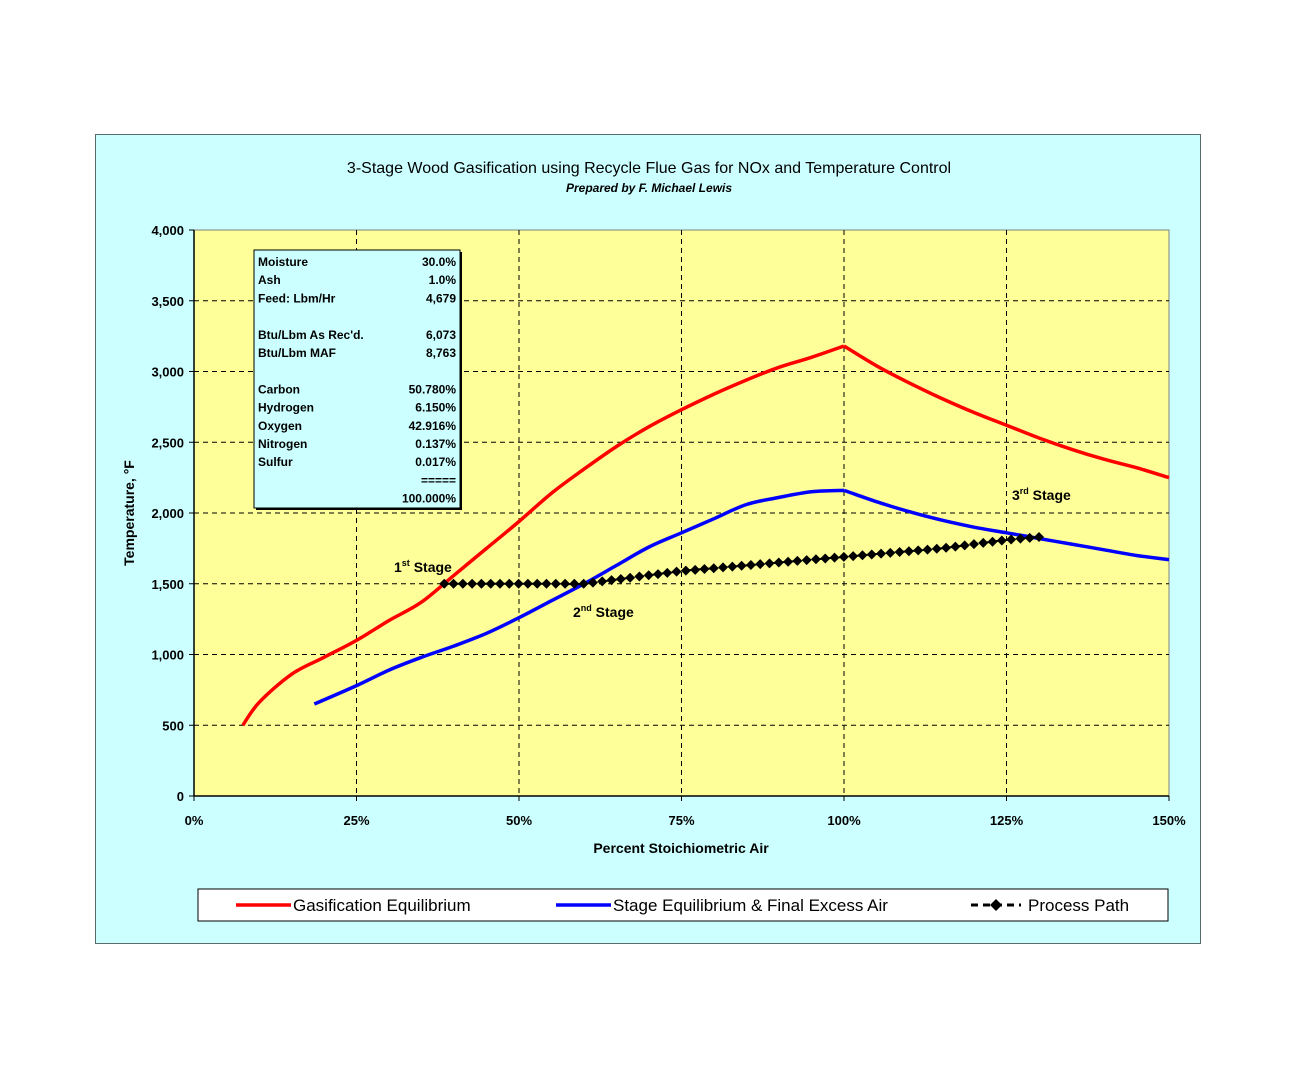 Image resolution: width=1298 pixels, height=1080 pixels. What do you see at coordinates (1007, 820) in the screenshot?
I see `x-tick-label: 125%` at bounding box center [1007, 820].